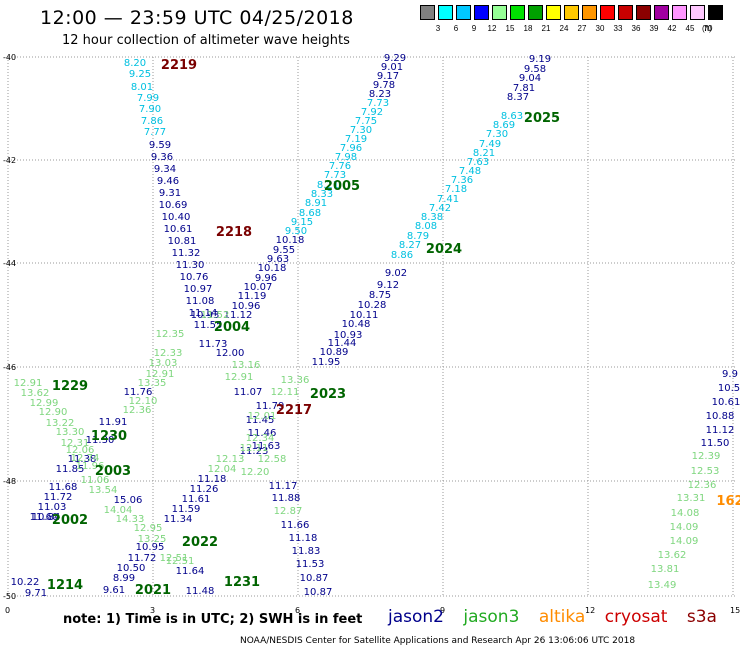 This screenshot has height=650, width=740. What do you see at coordinates (266, 278) in the screenshot?
I see `wave-height-label: 9.96` at bounding box center [266, 278].